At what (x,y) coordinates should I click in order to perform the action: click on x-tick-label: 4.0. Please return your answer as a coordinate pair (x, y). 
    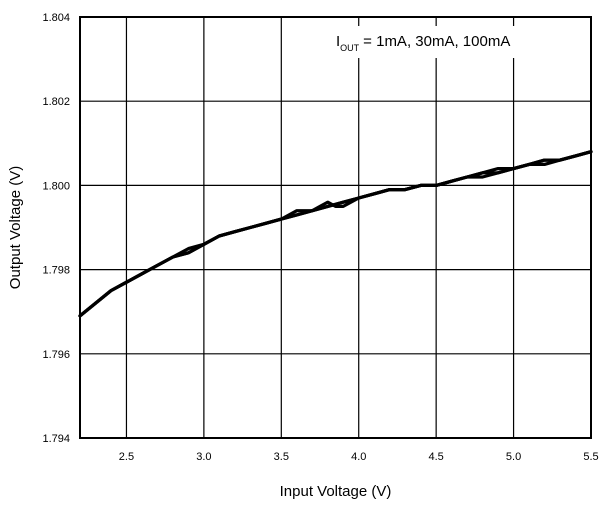
    Looking at the image, I should click on (358, 457).